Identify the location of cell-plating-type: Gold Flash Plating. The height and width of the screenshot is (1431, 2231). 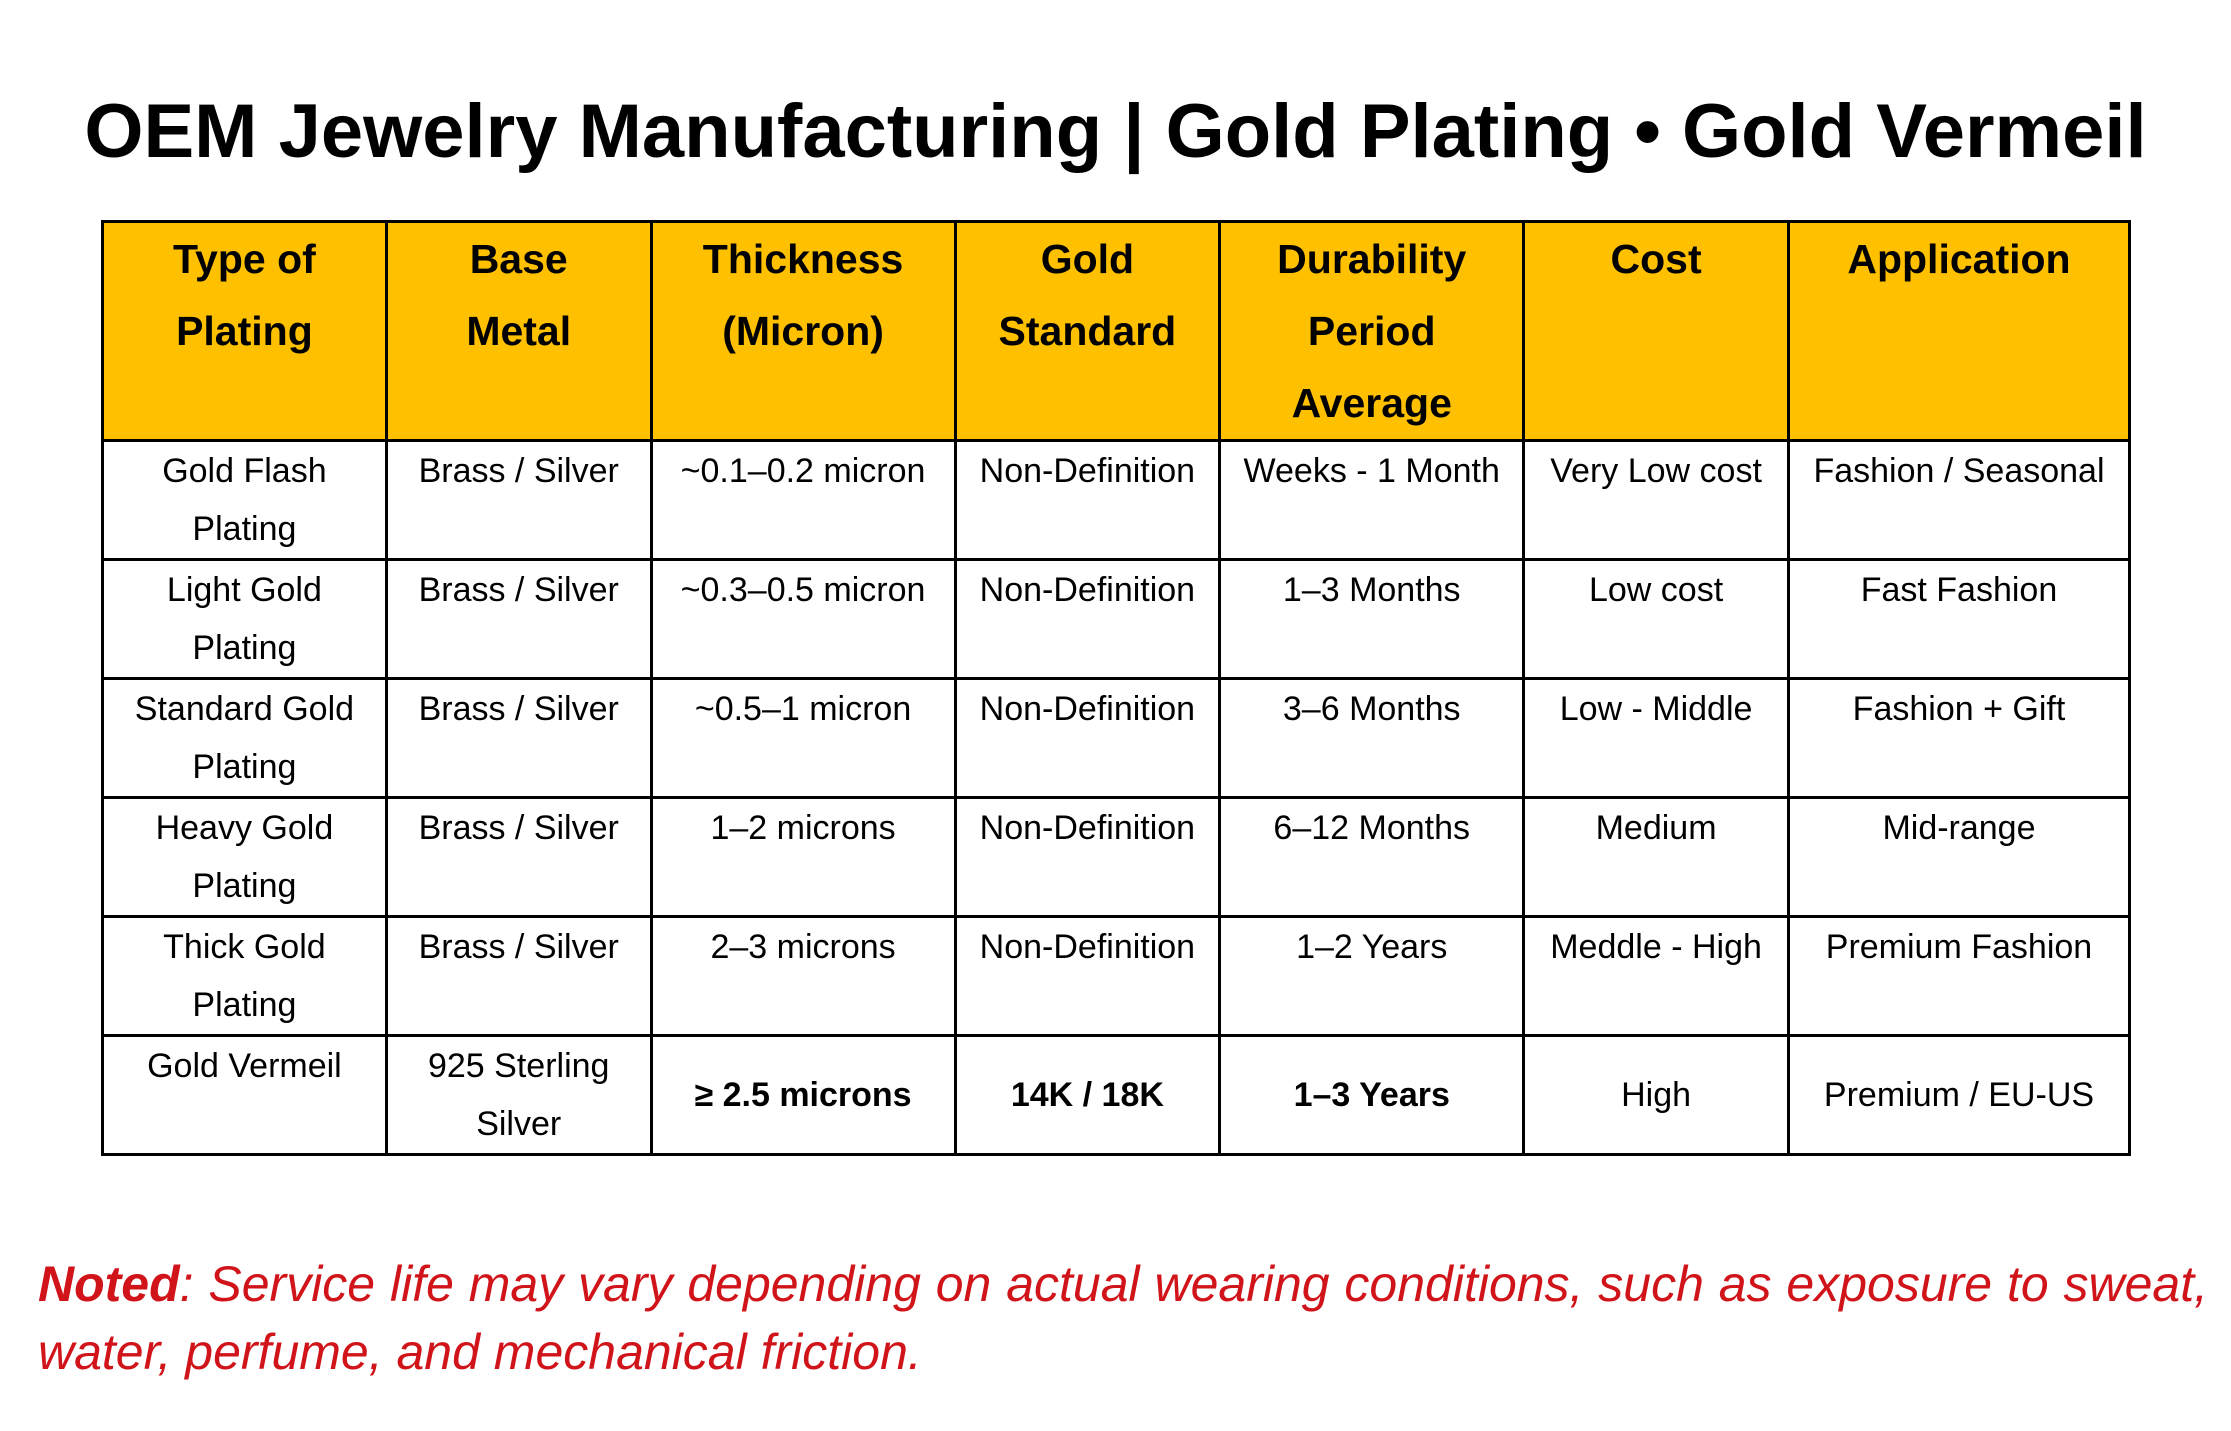
(244, 500).